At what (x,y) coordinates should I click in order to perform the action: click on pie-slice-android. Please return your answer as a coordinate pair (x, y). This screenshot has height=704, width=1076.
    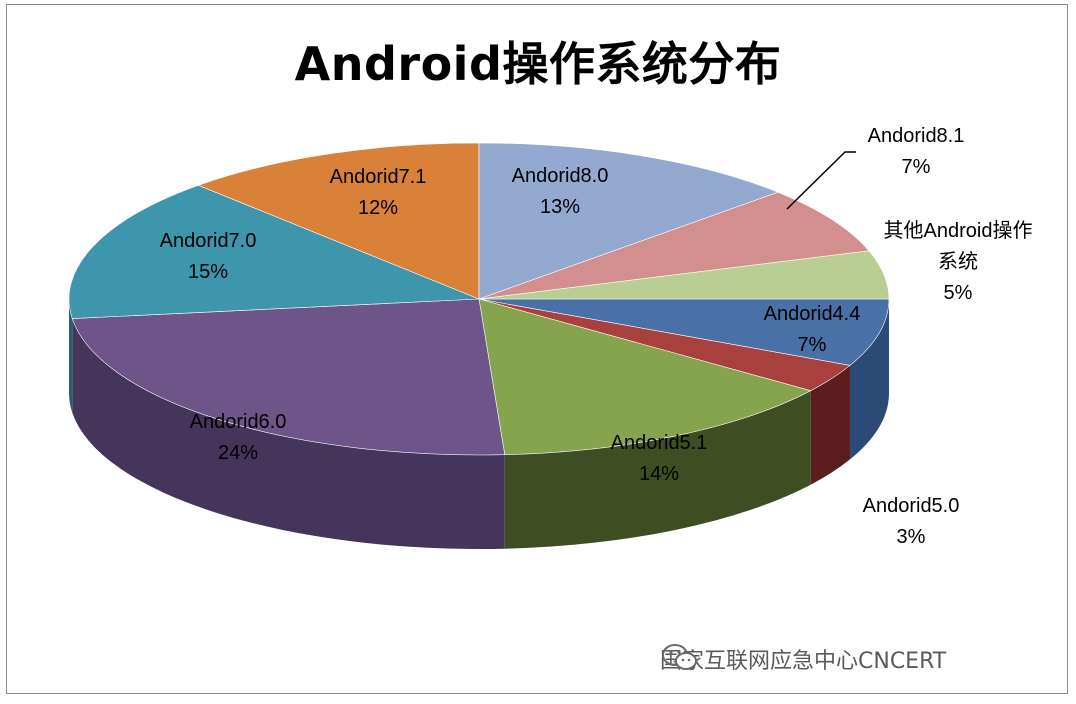
    Looking at the image, I should click on (684, 275).